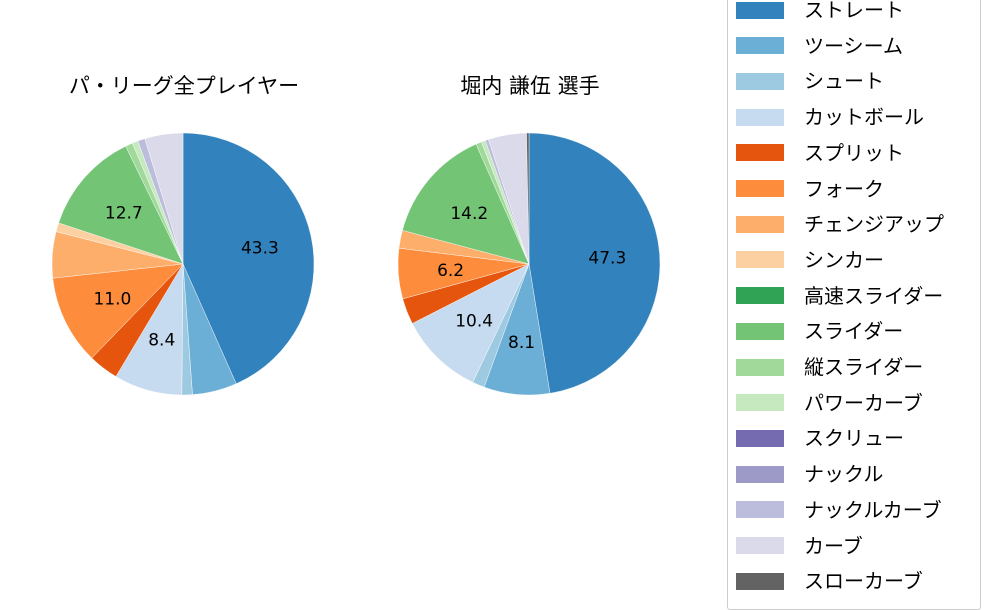 This screenshot has height=610, width=1000. I want to click on legend-item: スライダー, so click(819, 331).